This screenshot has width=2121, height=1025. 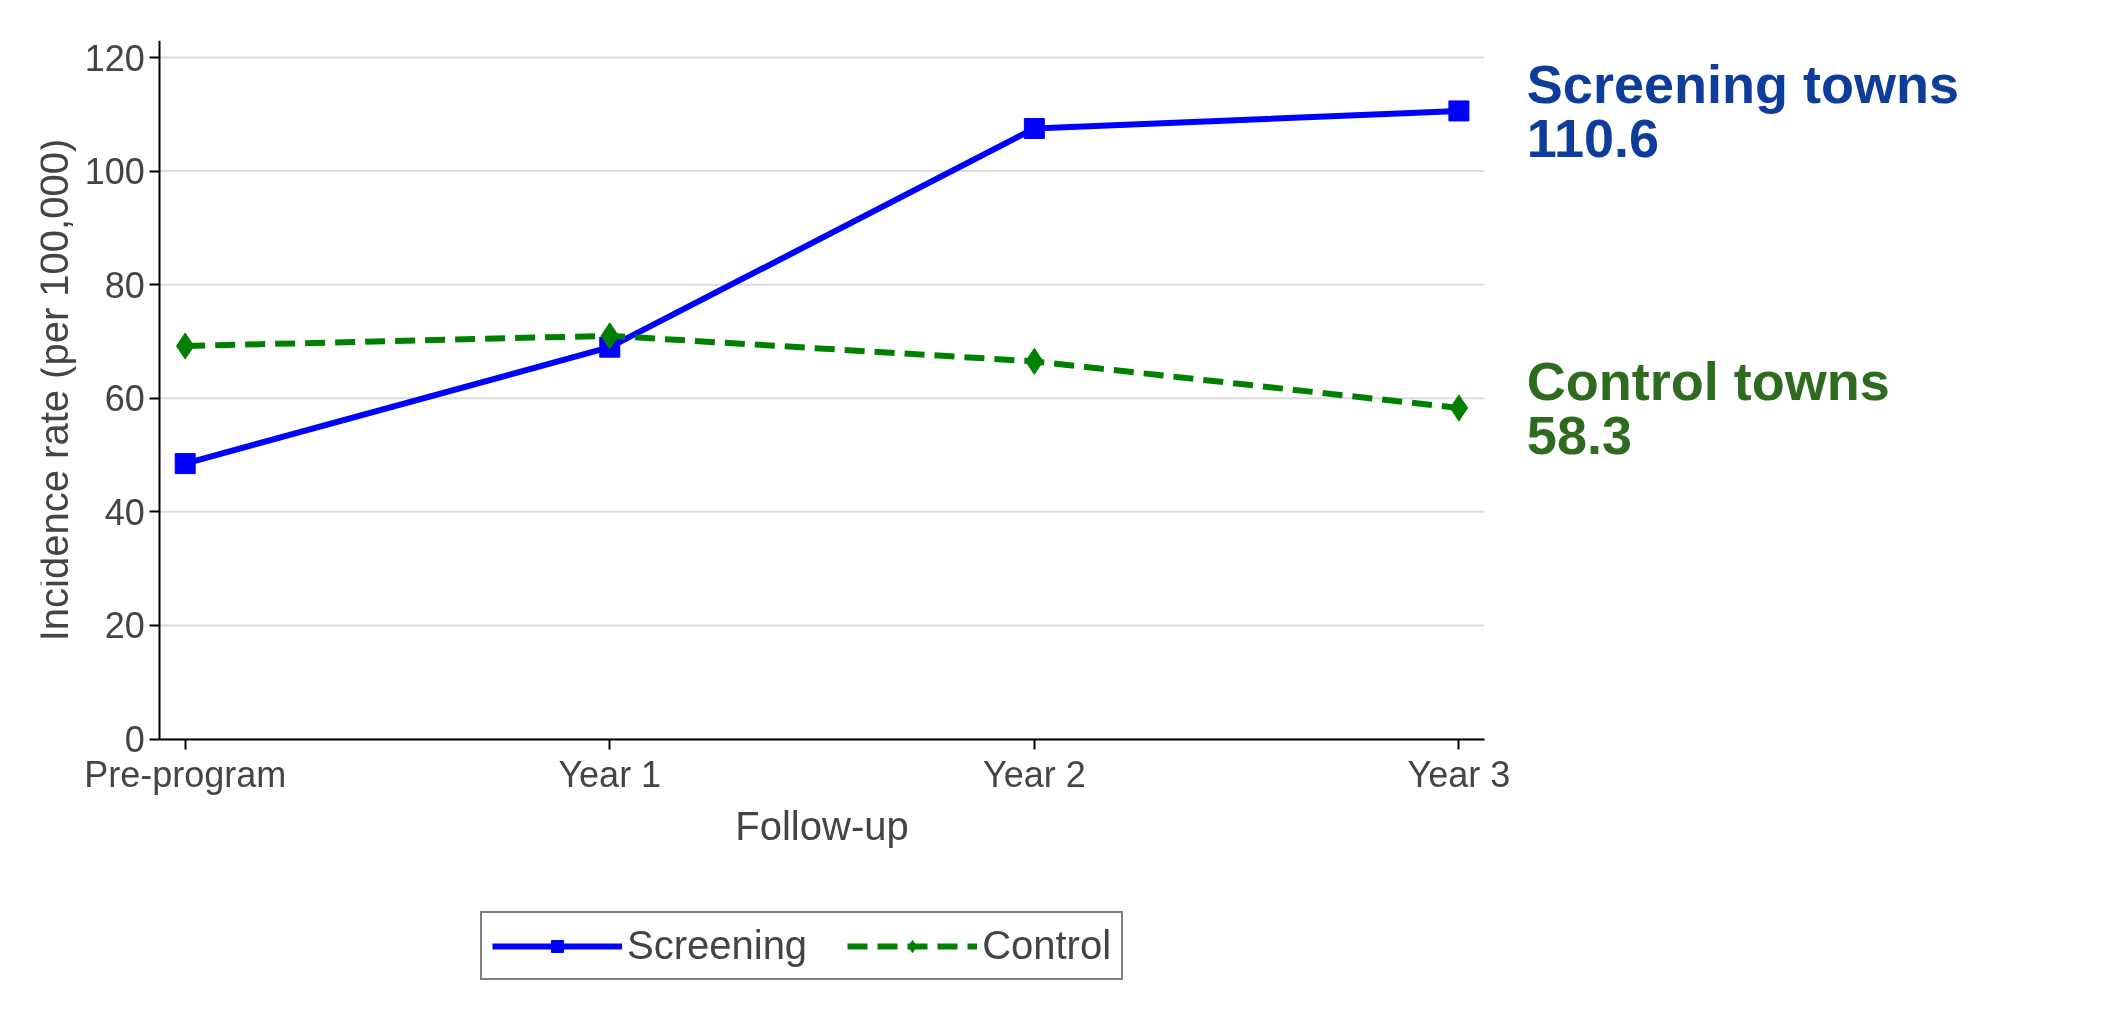 What do you see at coordinates (124, 512) in the screenshot?
I see `y-tick-label: 40` at bounding box center [124, 512].